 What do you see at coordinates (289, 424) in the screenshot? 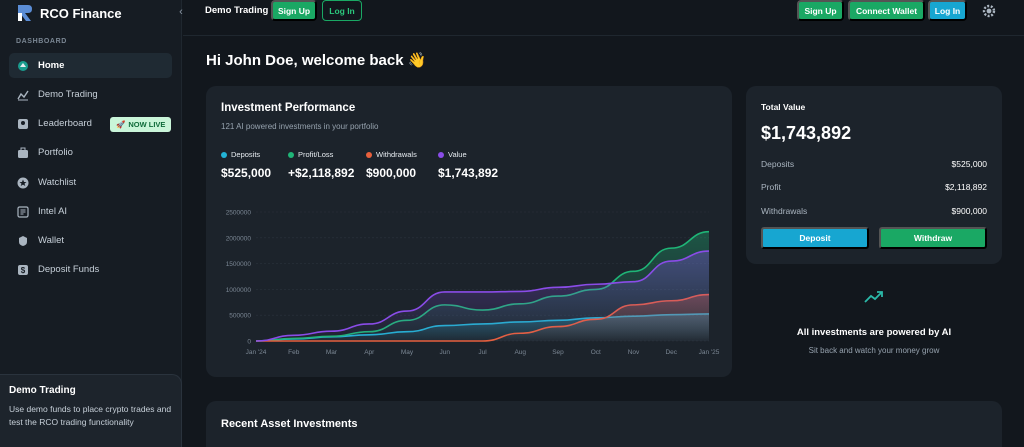
I see `recent-title: Recent Asset Investments` at bounding box center [289, 424].